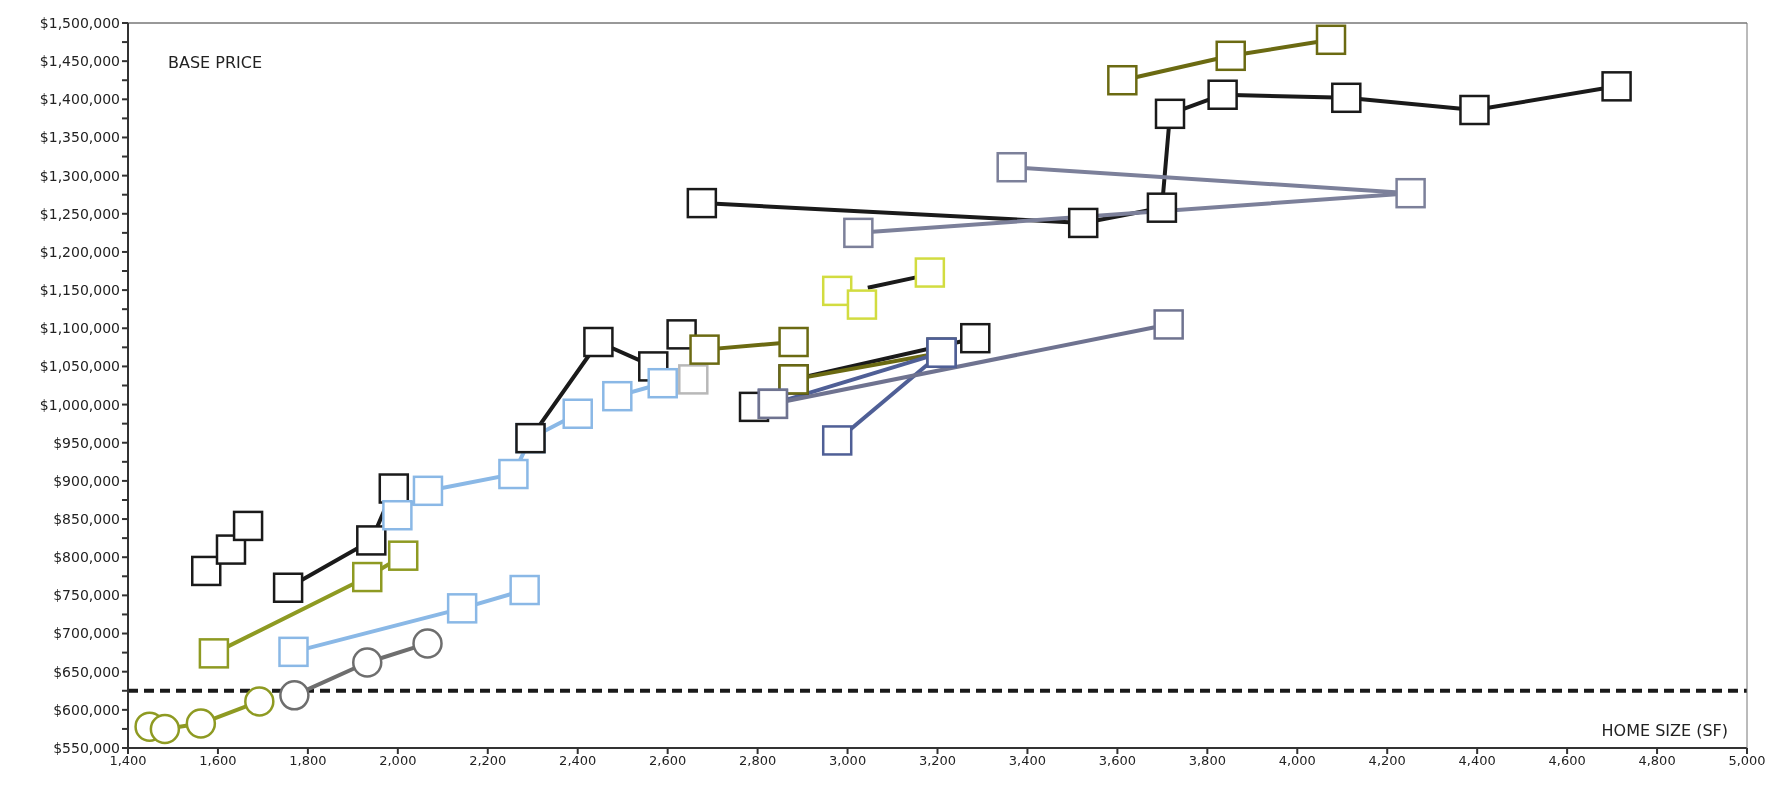 The image size is (1786, 796). Describe the element at coordinates (79, 328) in the screenshot. I see `y-tick-label: $1,100,000` at that location.